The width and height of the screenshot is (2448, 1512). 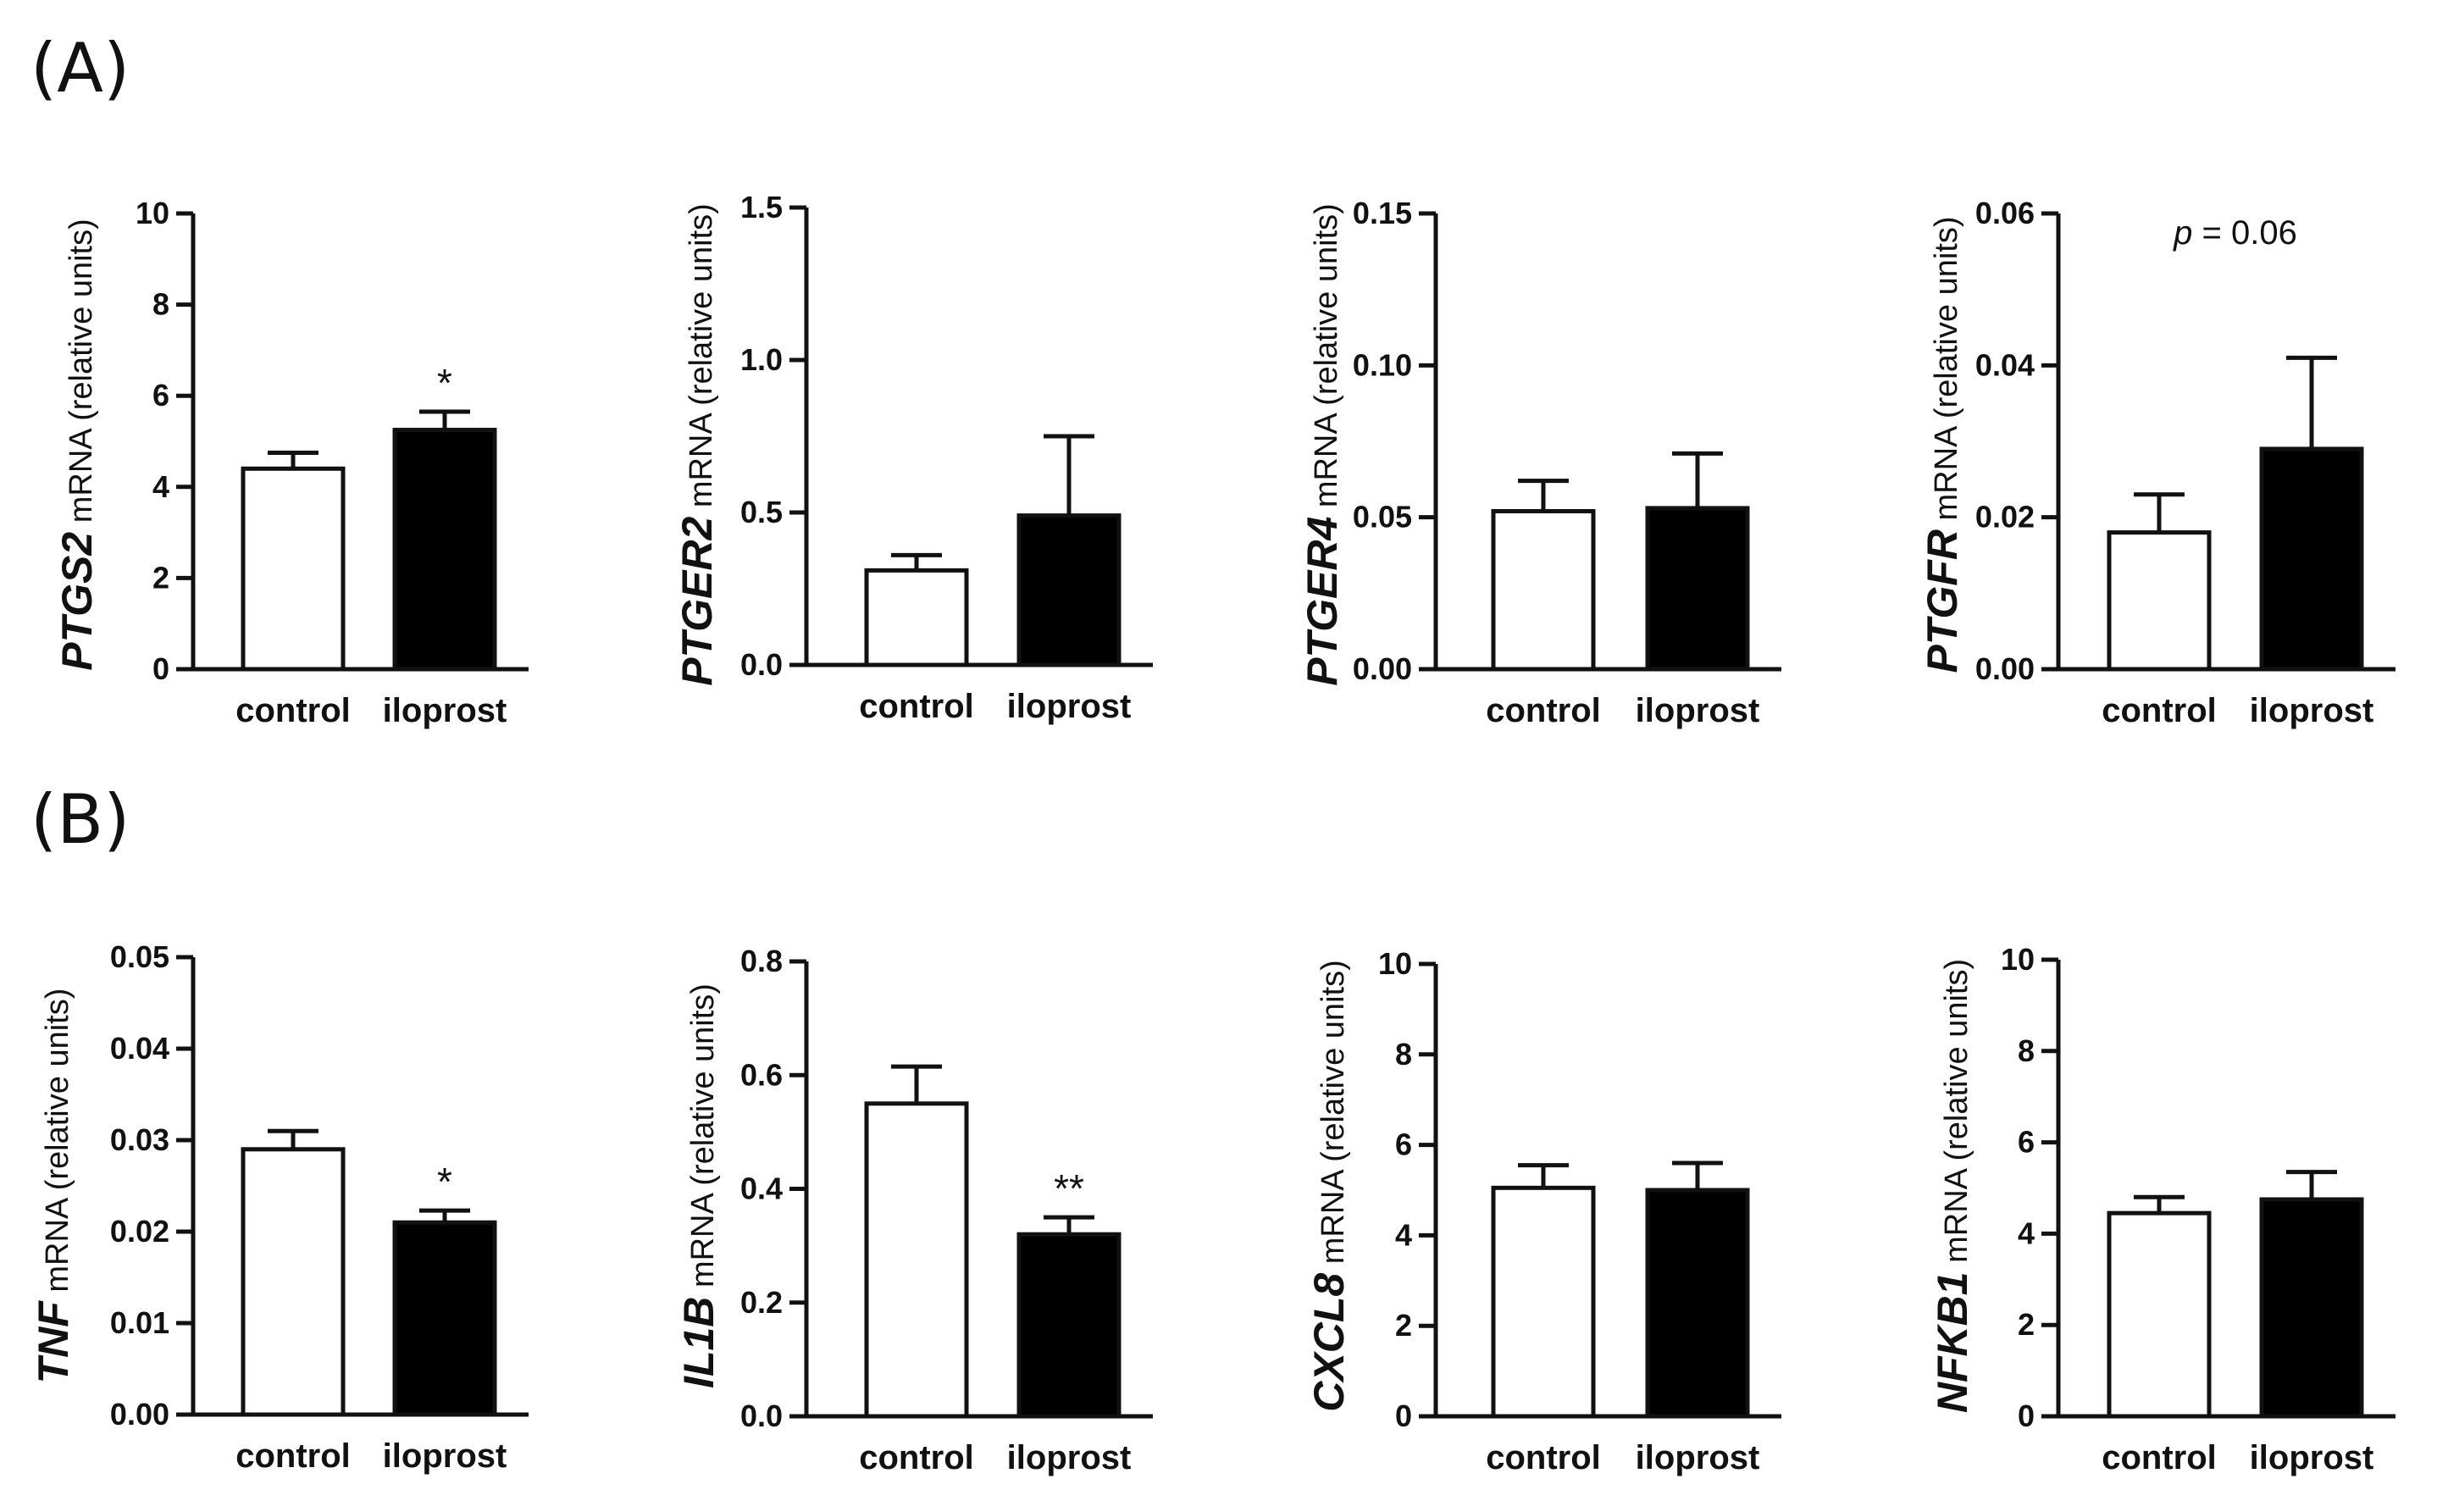 I want to click on gene-name: NFKB1, so click(x=1952, y=1342).